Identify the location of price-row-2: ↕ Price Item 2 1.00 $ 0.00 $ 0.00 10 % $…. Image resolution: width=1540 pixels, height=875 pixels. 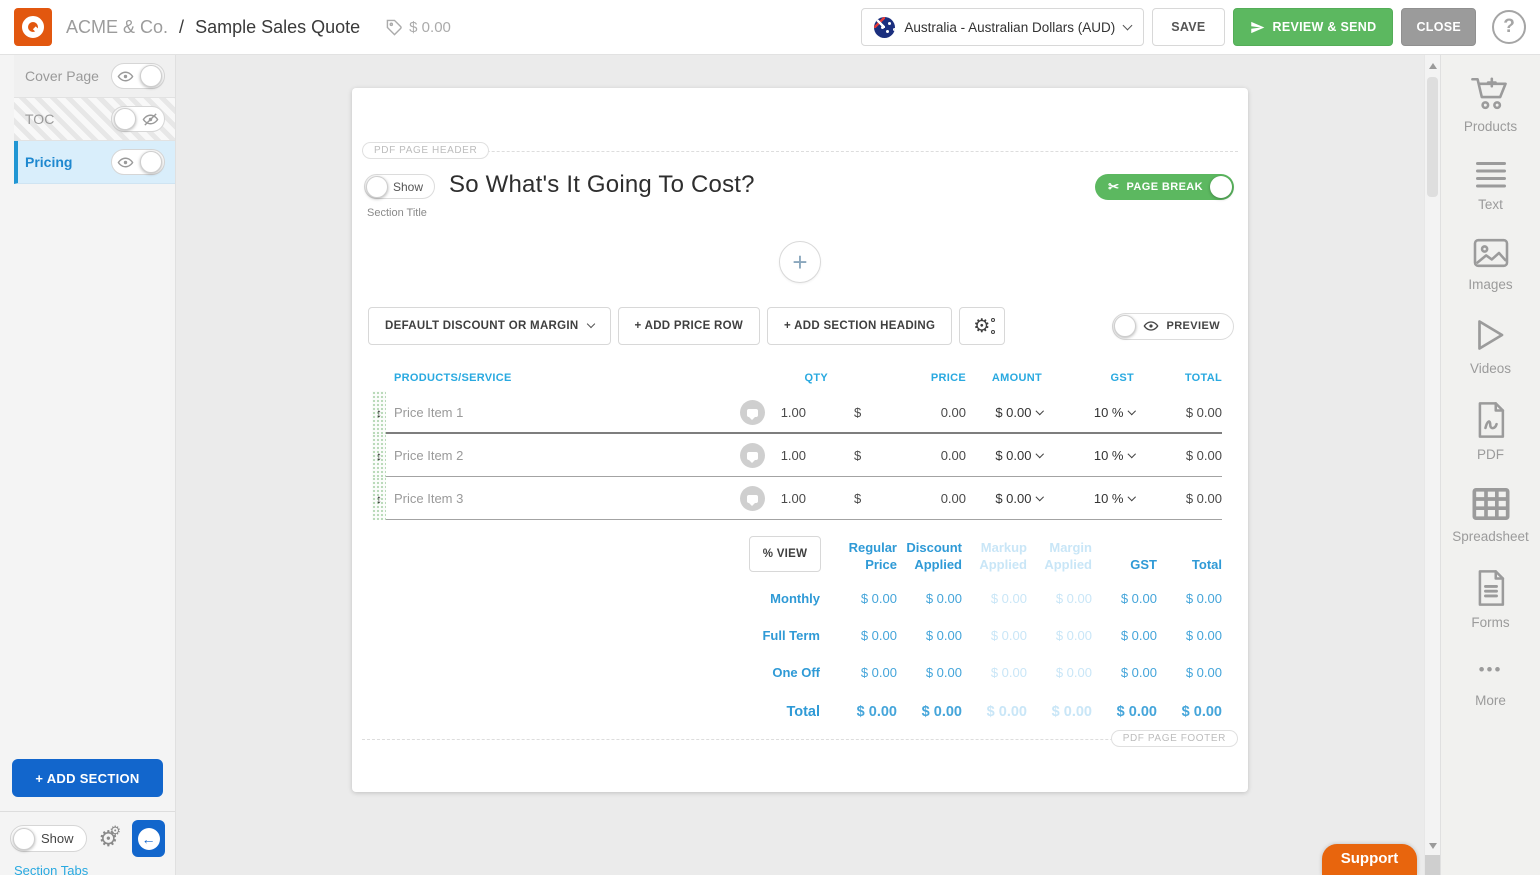
(797, 455).